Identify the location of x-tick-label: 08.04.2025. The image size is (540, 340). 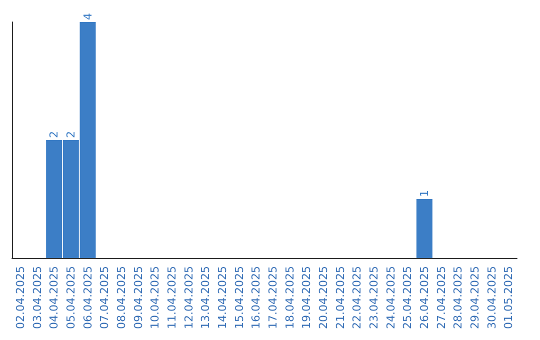
(121, 298).